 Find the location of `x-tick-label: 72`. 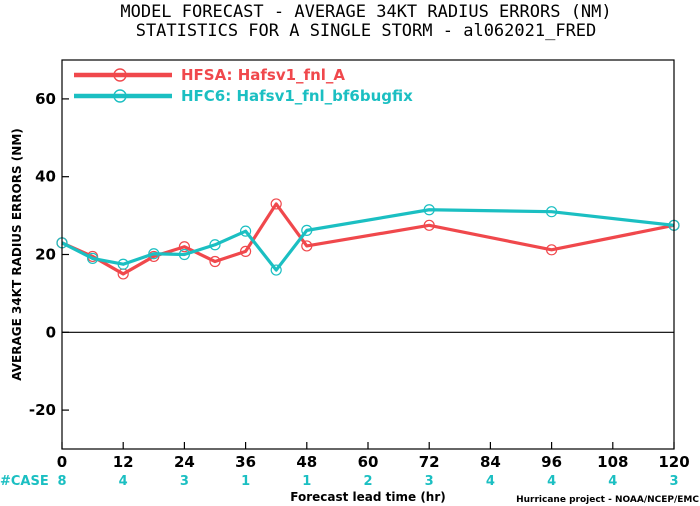

x-tick-label: 72 is located at coordinates (429, 462).